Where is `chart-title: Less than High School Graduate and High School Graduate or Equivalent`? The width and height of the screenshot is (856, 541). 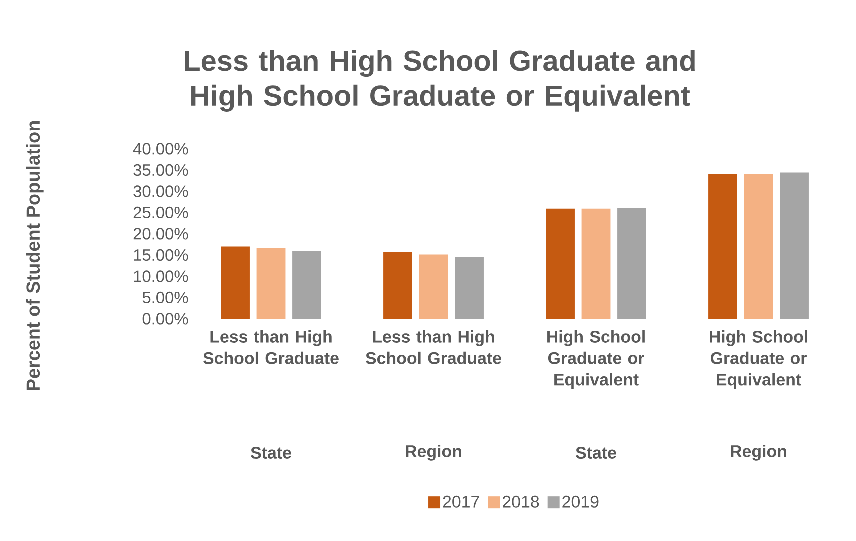
chart-title: Less than High School Graduate and High School Graduate or Equivalent is located at coordinates (440, 81).